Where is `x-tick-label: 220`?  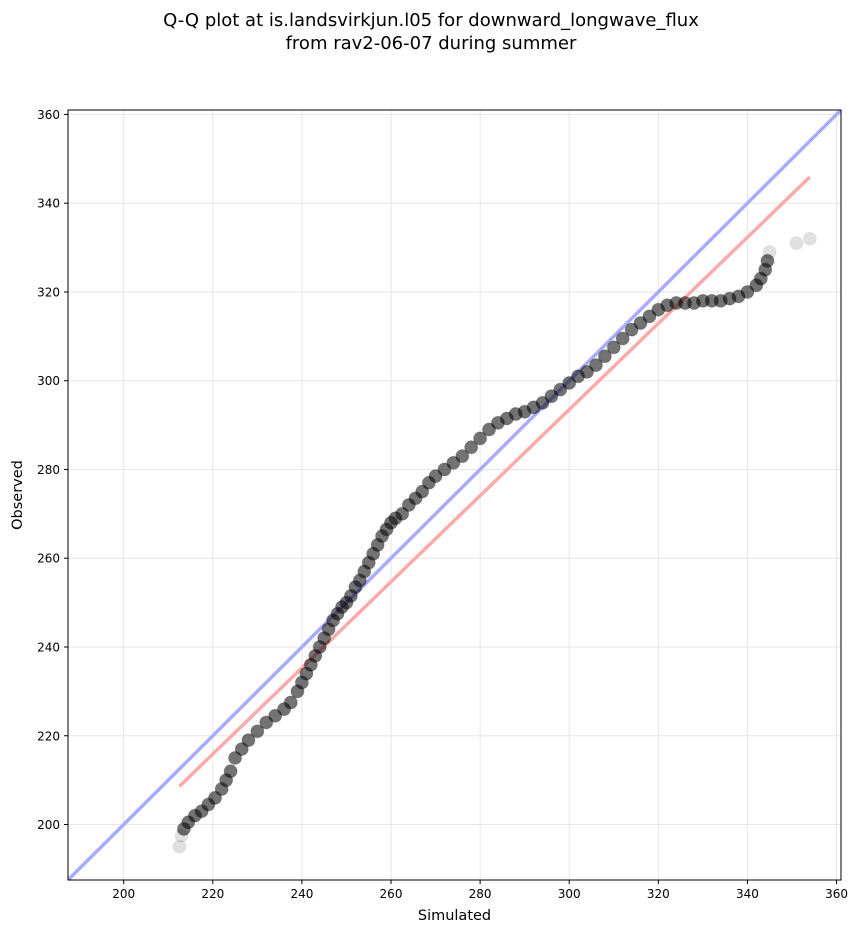 x-tick-label: 220 is located at coordinates (212, 894).